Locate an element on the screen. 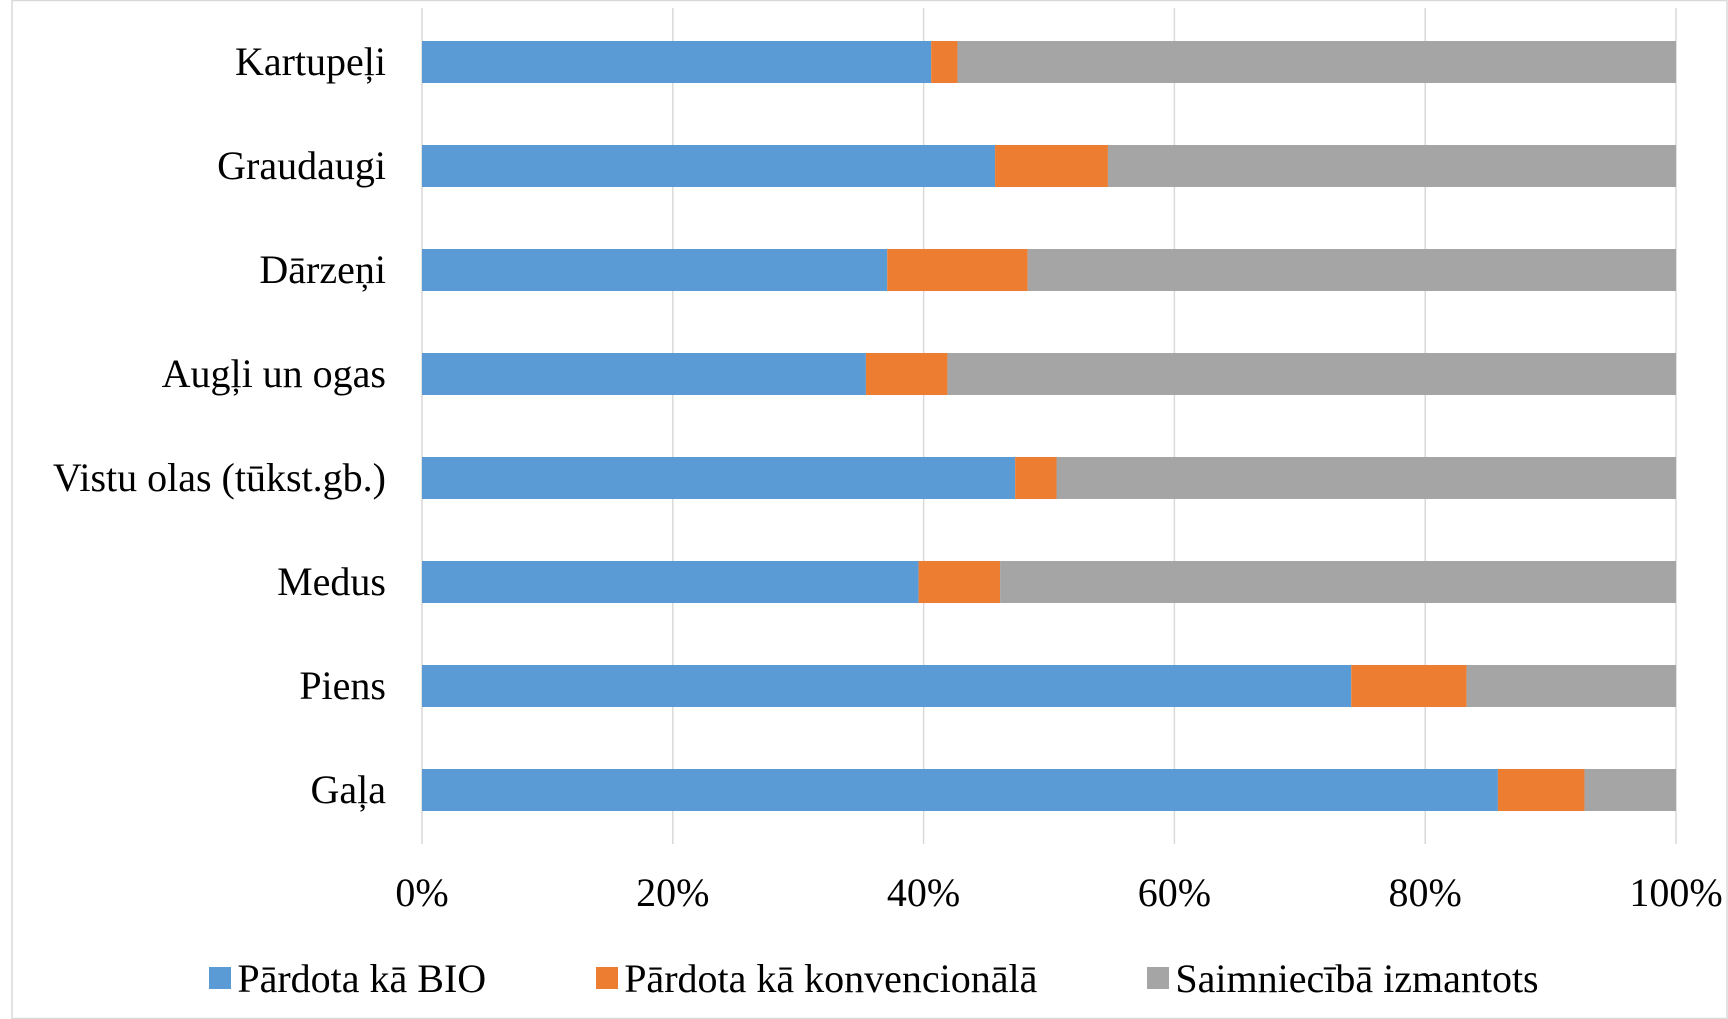 This screenshot has height=1019, width=1728. x-tick-label: 60% is located at coordinates (1174, 892).